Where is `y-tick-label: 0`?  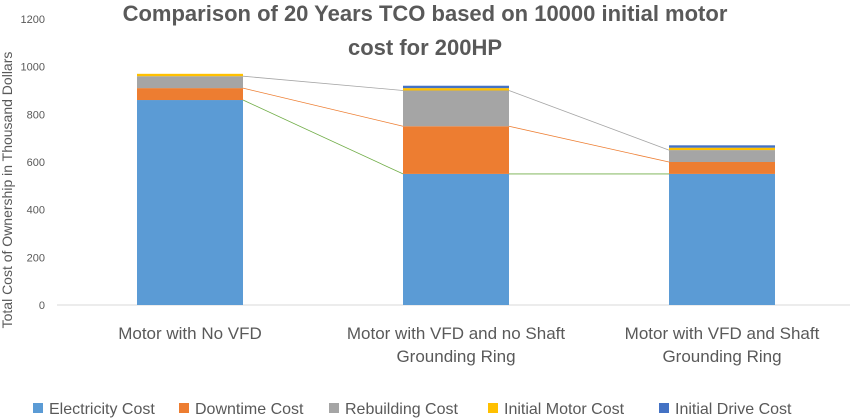
y-tick-label: 0 is located at coordinates (42, 306).